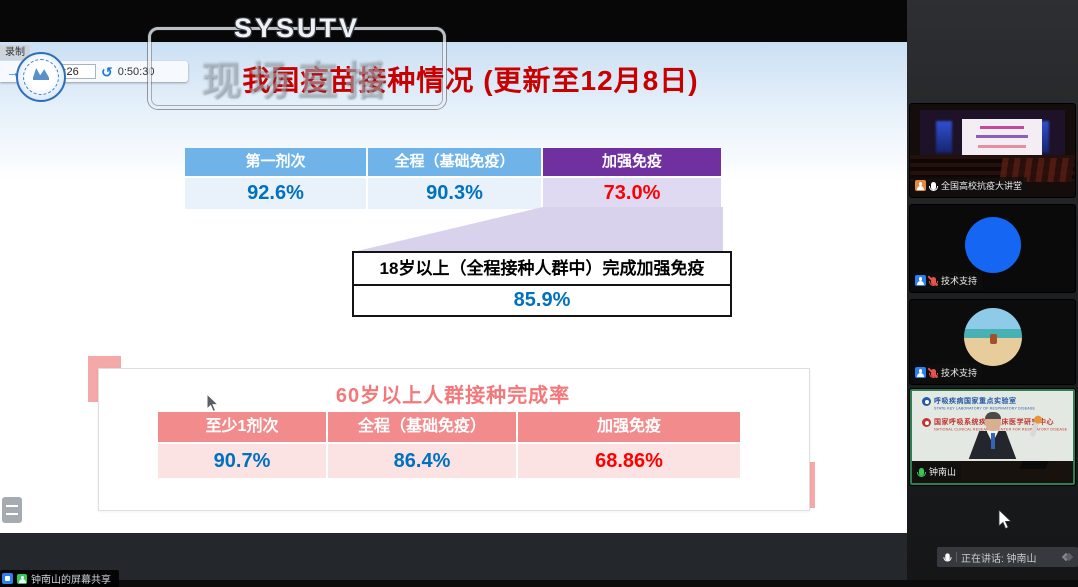 This screenshot has height=587, width=1078. I want to click on participant-name: 钟南山, so click(943, 472).